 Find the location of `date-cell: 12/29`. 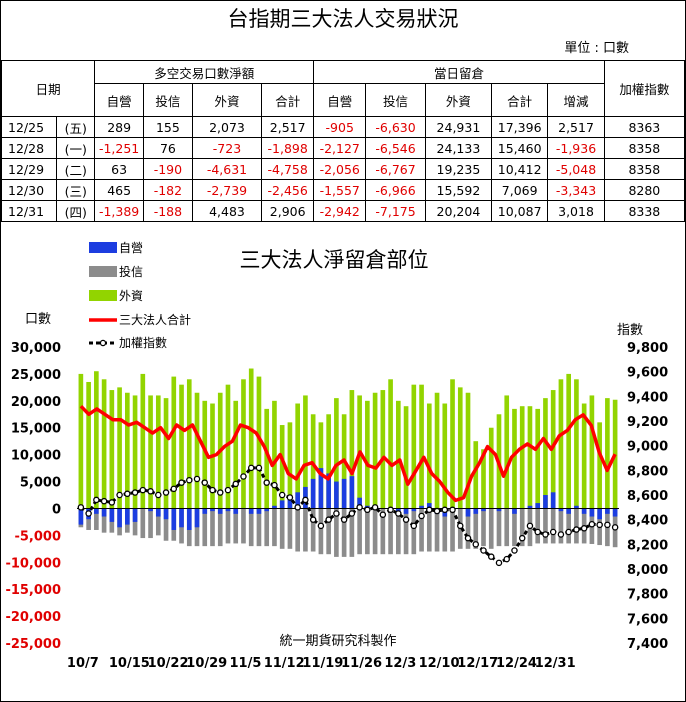

date-cell: 12/29 is located at coordinates (29, 169).